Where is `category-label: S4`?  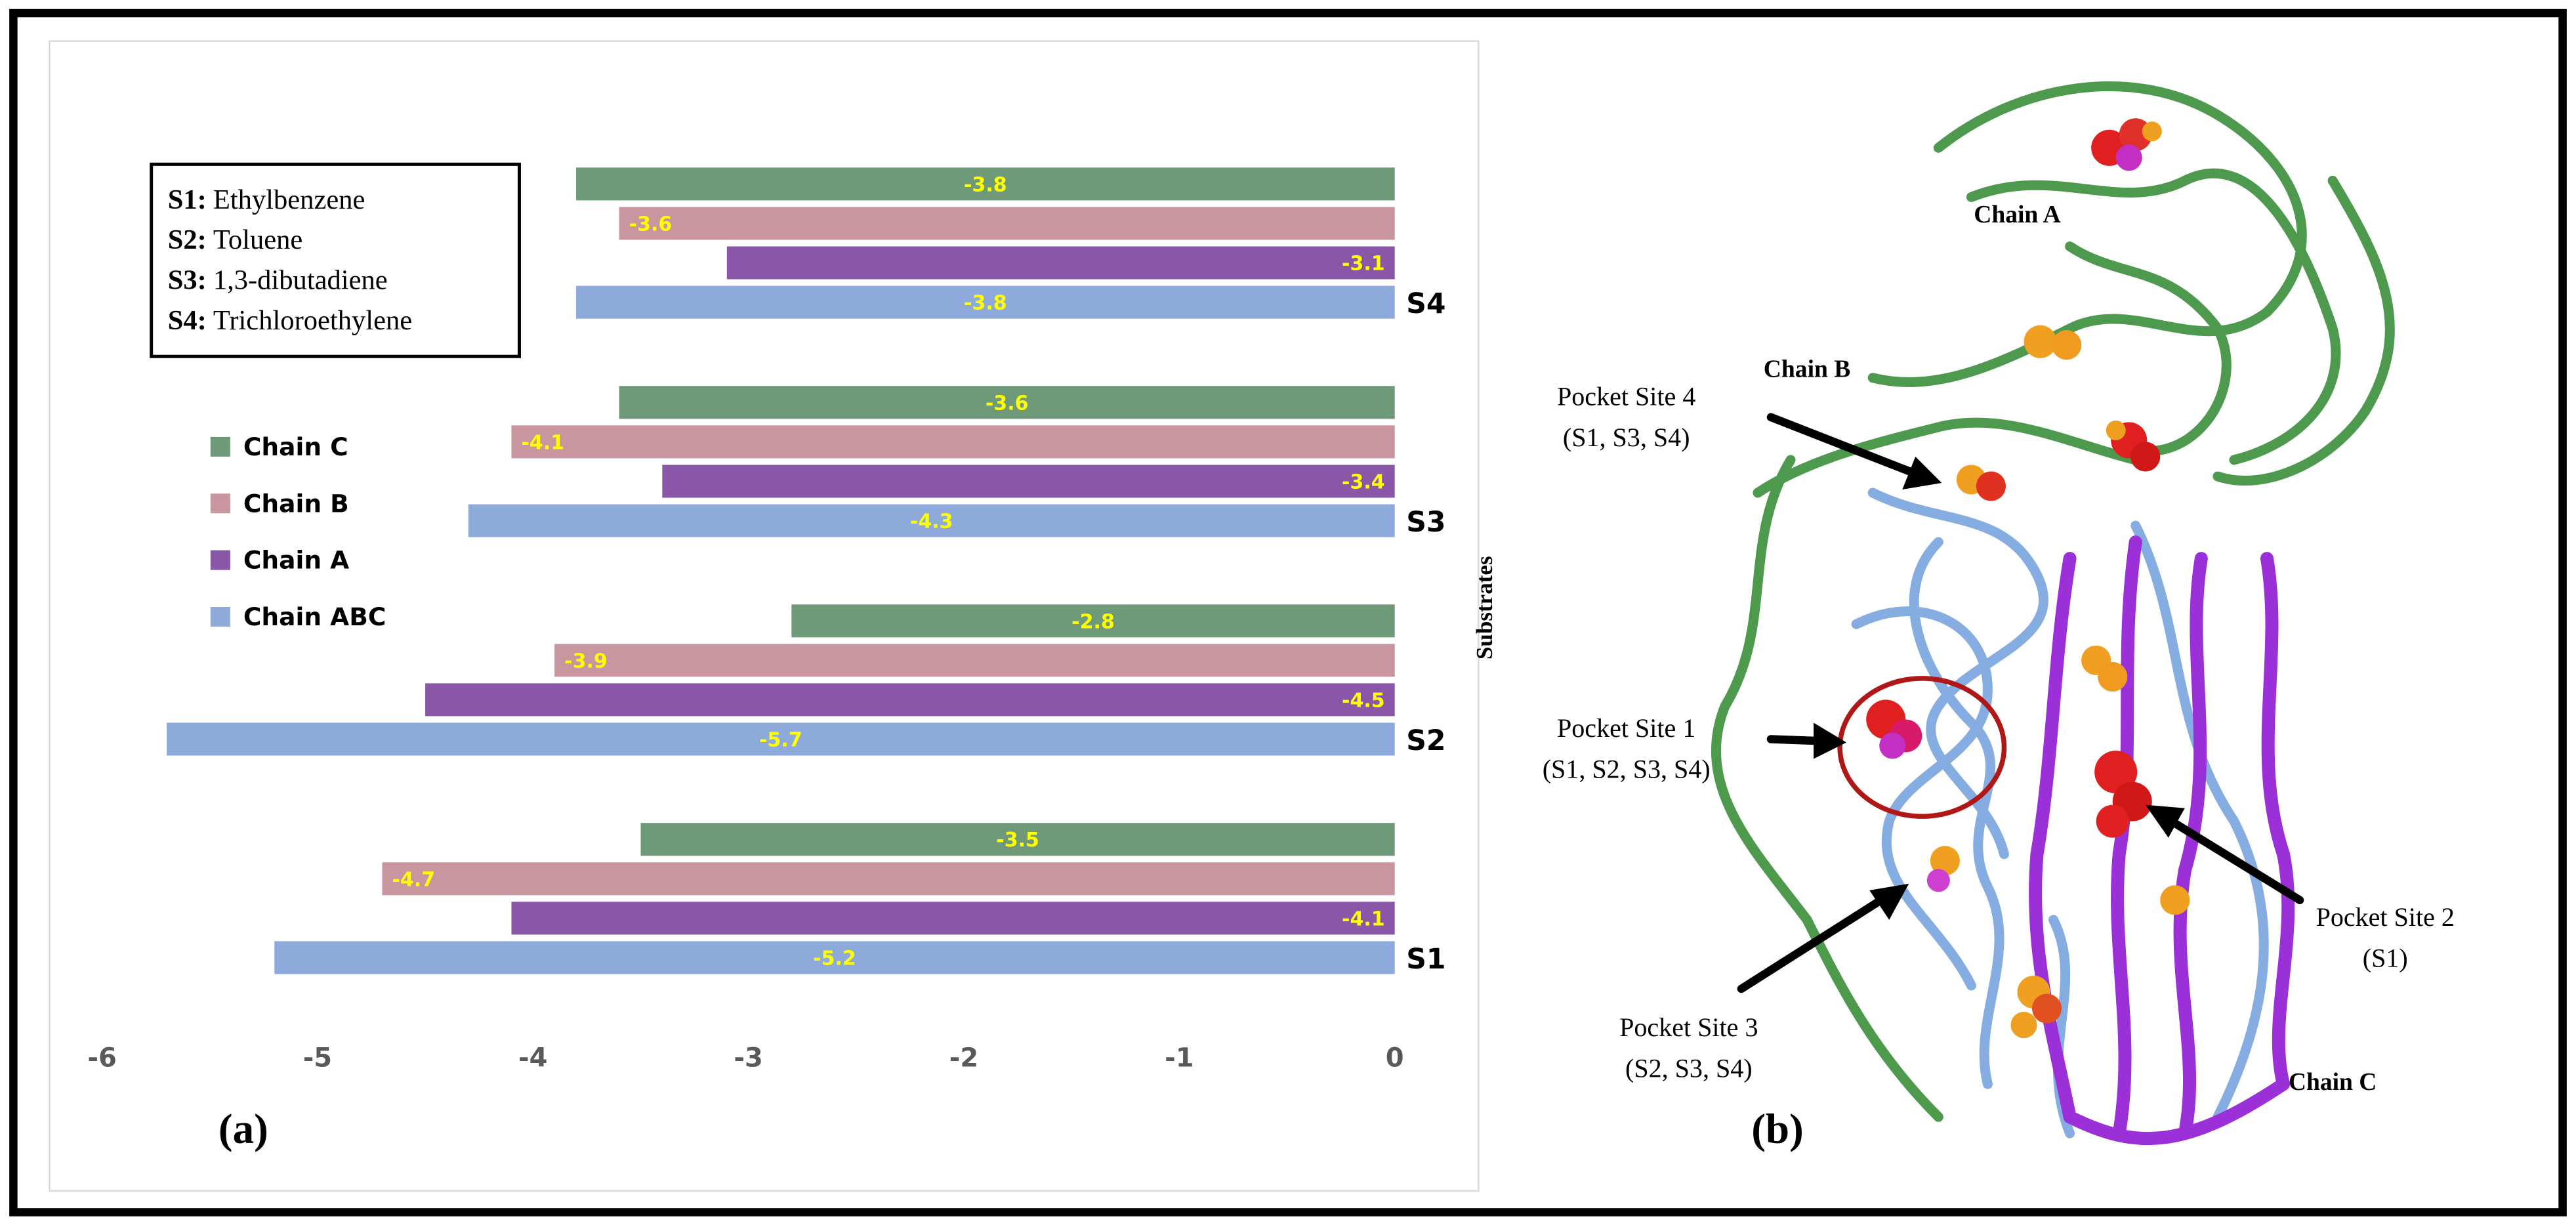 category-label: S4 is located at coordinates (1425, 304).